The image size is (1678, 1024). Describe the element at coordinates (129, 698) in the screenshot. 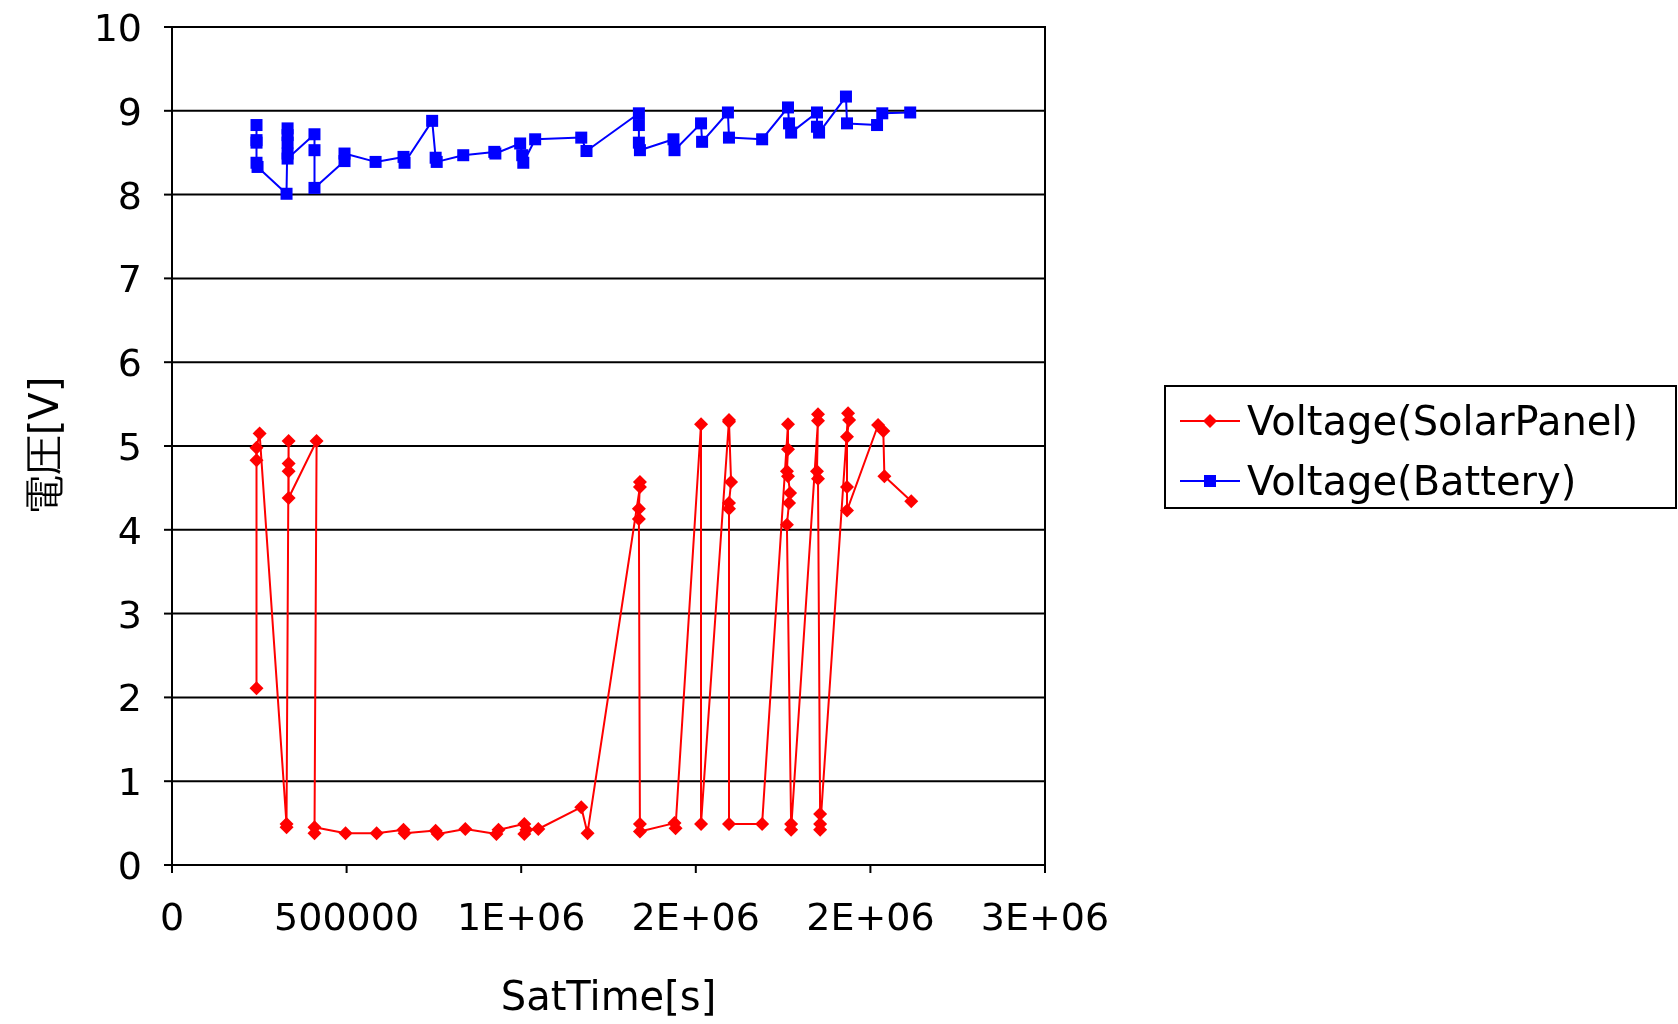

I see `y-tick-label: 2` at that location.